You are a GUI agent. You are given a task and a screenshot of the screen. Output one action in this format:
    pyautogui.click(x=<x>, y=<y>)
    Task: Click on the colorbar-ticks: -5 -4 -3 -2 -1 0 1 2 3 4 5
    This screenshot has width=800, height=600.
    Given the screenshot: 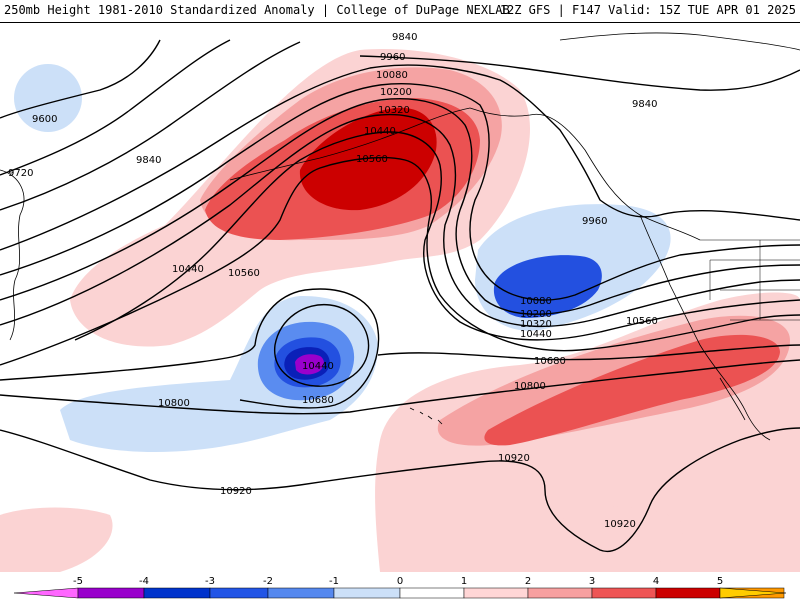 What is the action you would take?
    pyautogui.click(x=398, y=581)
    